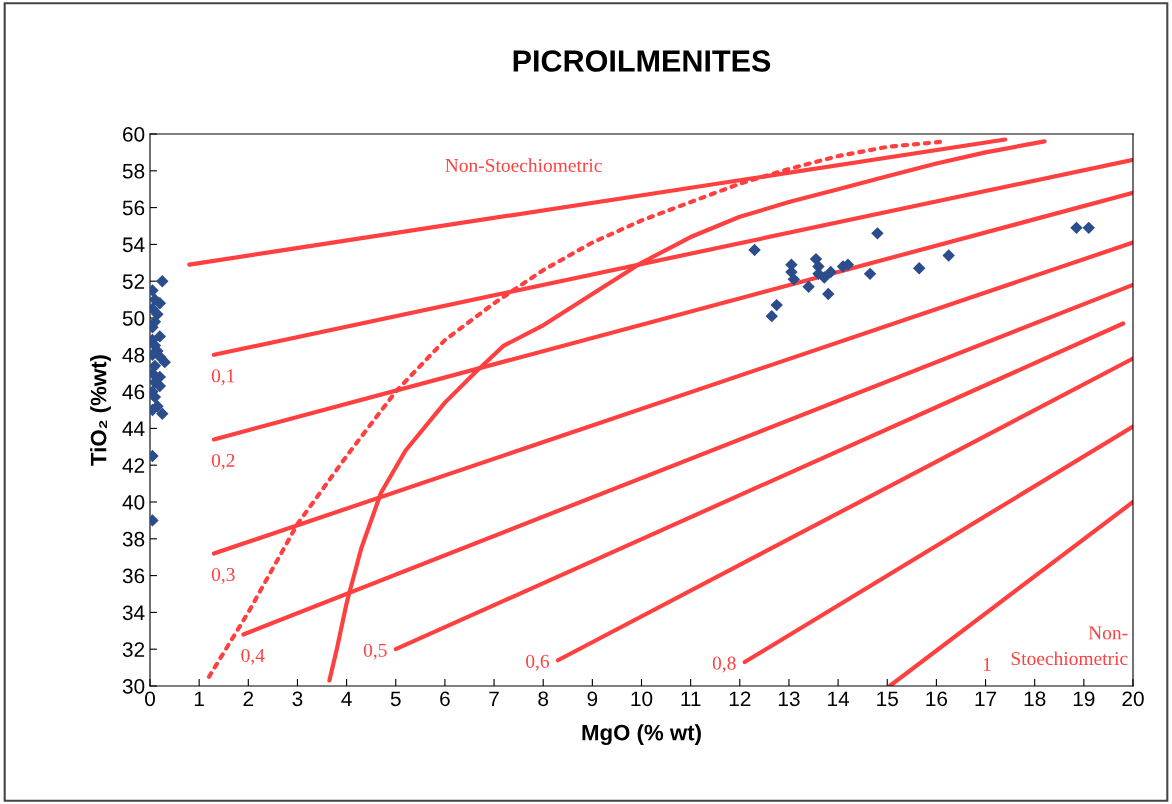 The image size is (1172, 804). Describe the element at coordinates (133, 613) in the screenshot. I see `y-tick-label: 34` at that location.